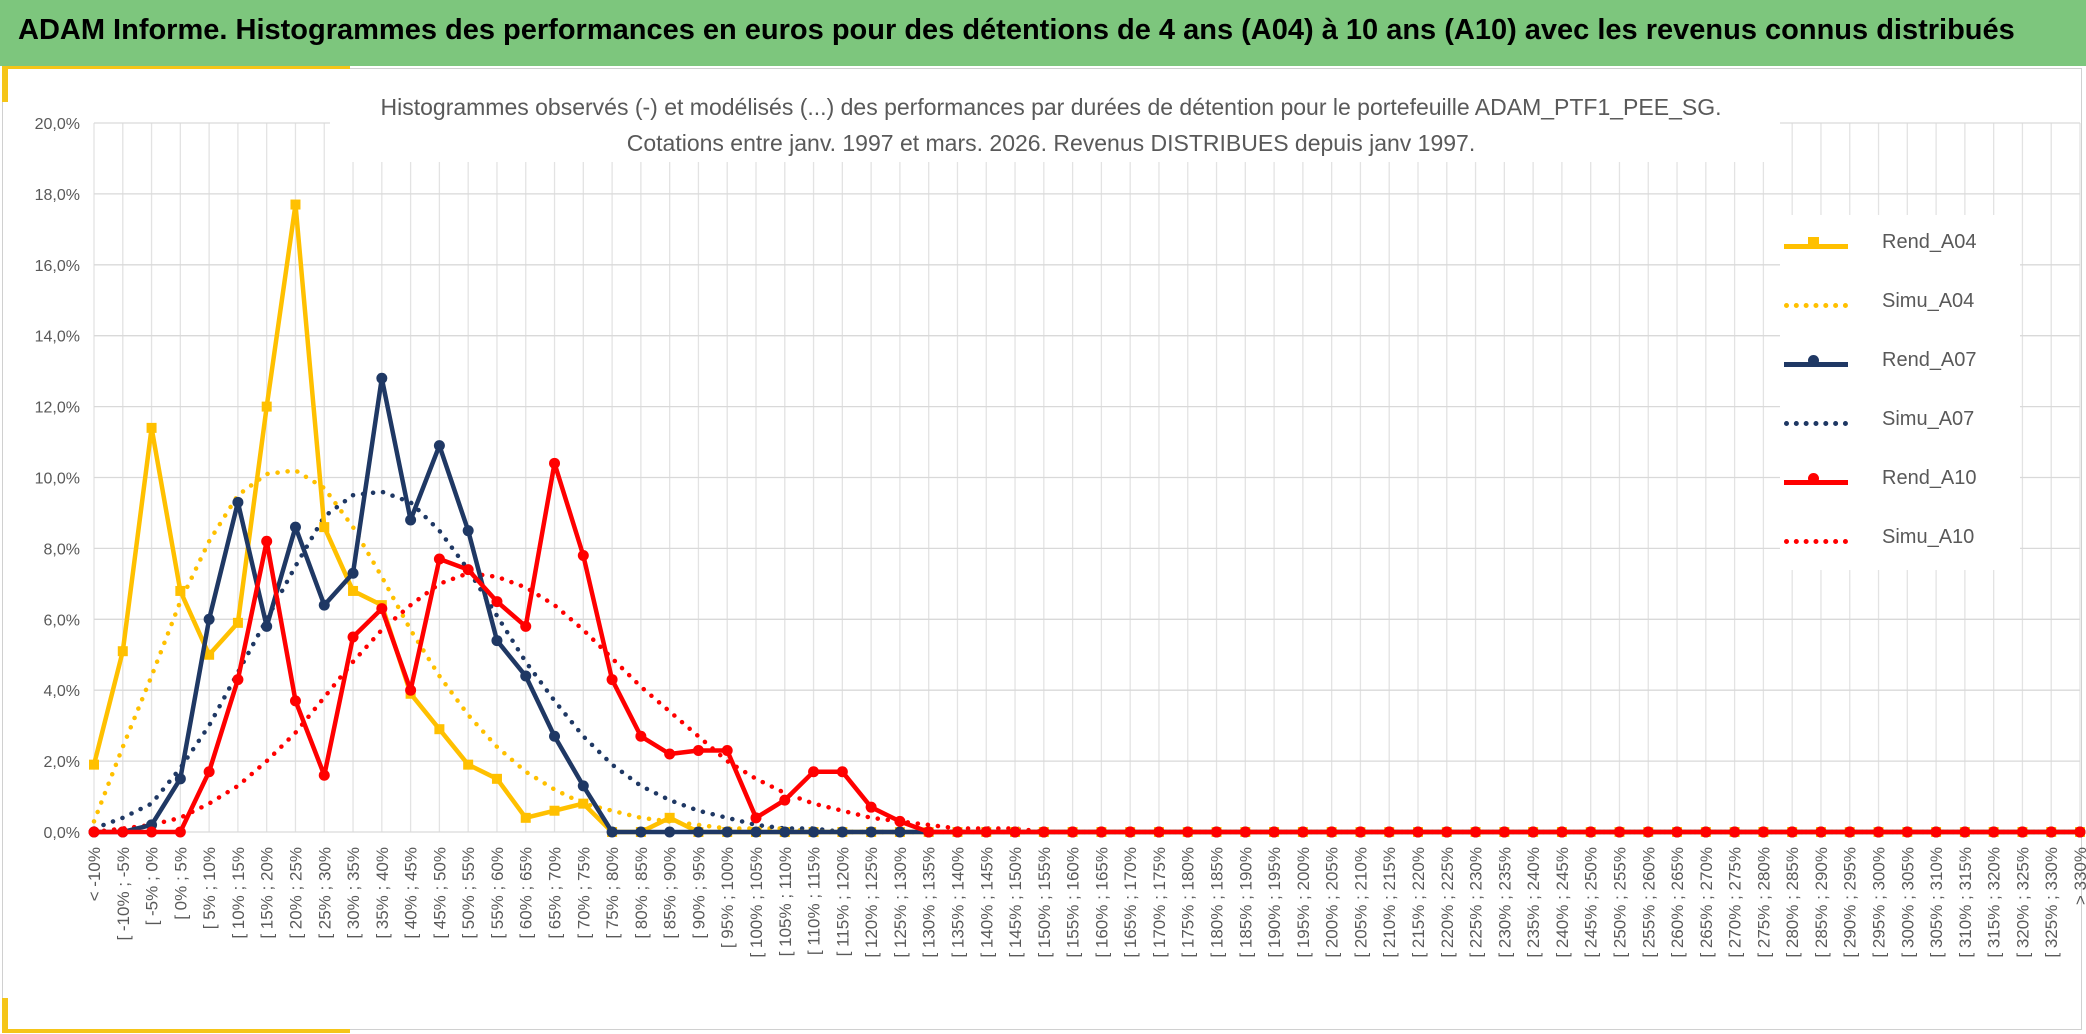 This screenshot has height=1034, width=2086. What do you see at coordinates (94, 874) in the screenshot?
I see `x-tick-label: < -10%` at bounding box center [94, 874].